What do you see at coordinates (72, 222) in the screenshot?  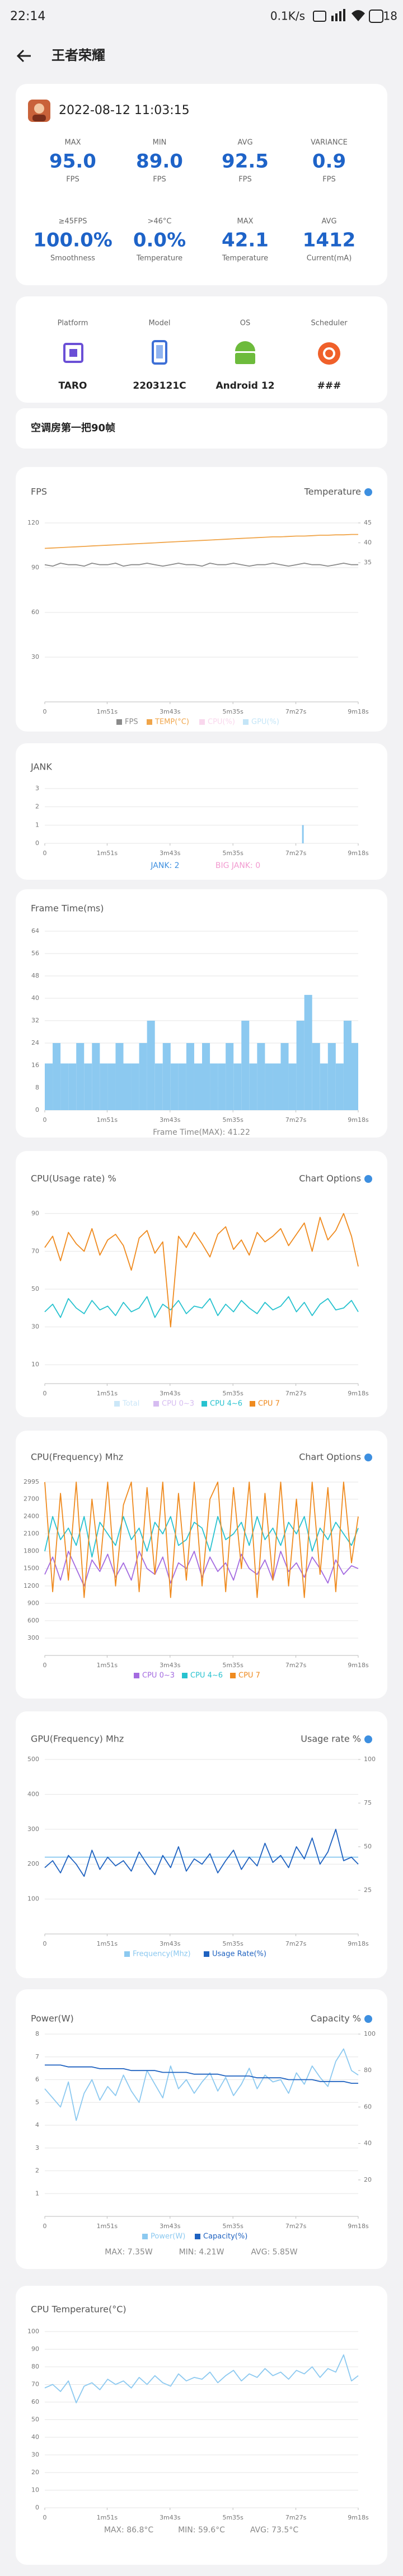 I see `stat-label: ≥45FPS` at bounding box center [72, 222].